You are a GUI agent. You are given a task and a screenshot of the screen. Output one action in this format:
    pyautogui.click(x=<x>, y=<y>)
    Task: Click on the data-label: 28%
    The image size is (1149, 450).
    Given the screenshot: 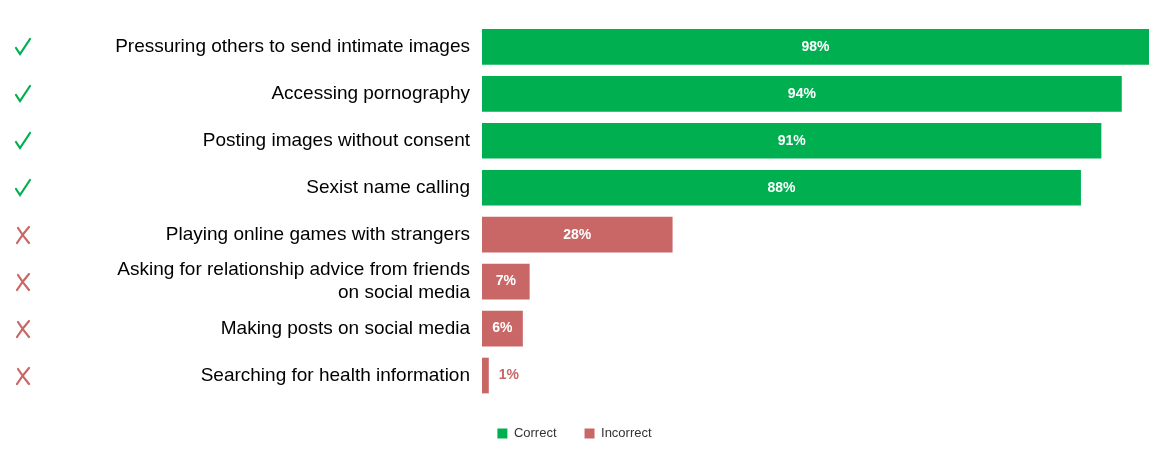 What is the action you would take?
    pyautogui.click(x=577, y=233)
    